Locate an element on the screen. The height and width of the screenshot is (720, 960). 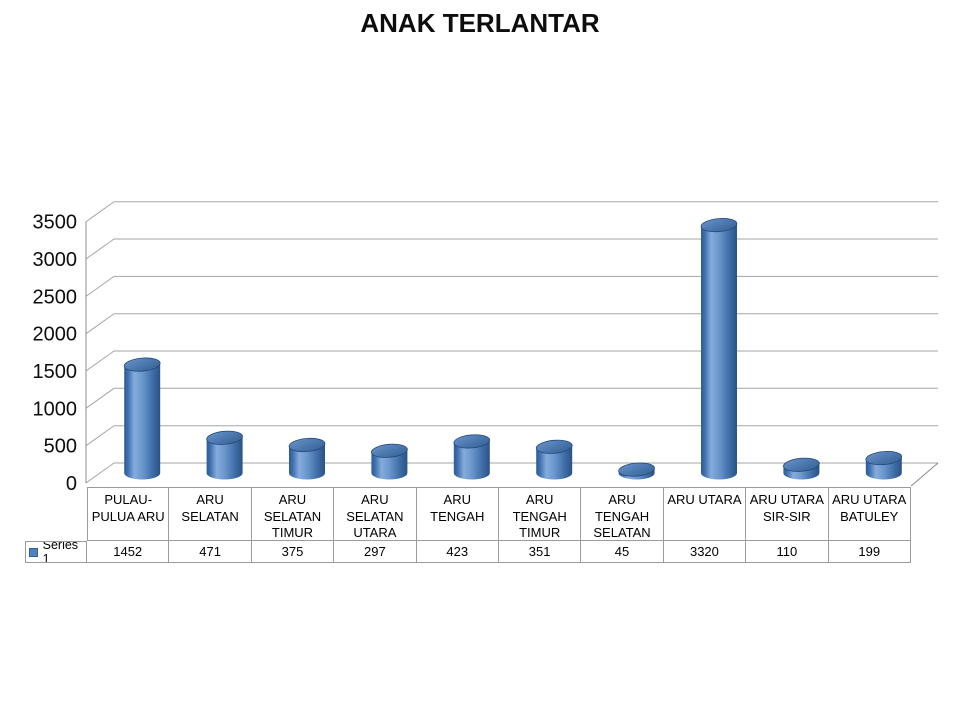
value-cell: 351 is located at coordinates (540, 552).